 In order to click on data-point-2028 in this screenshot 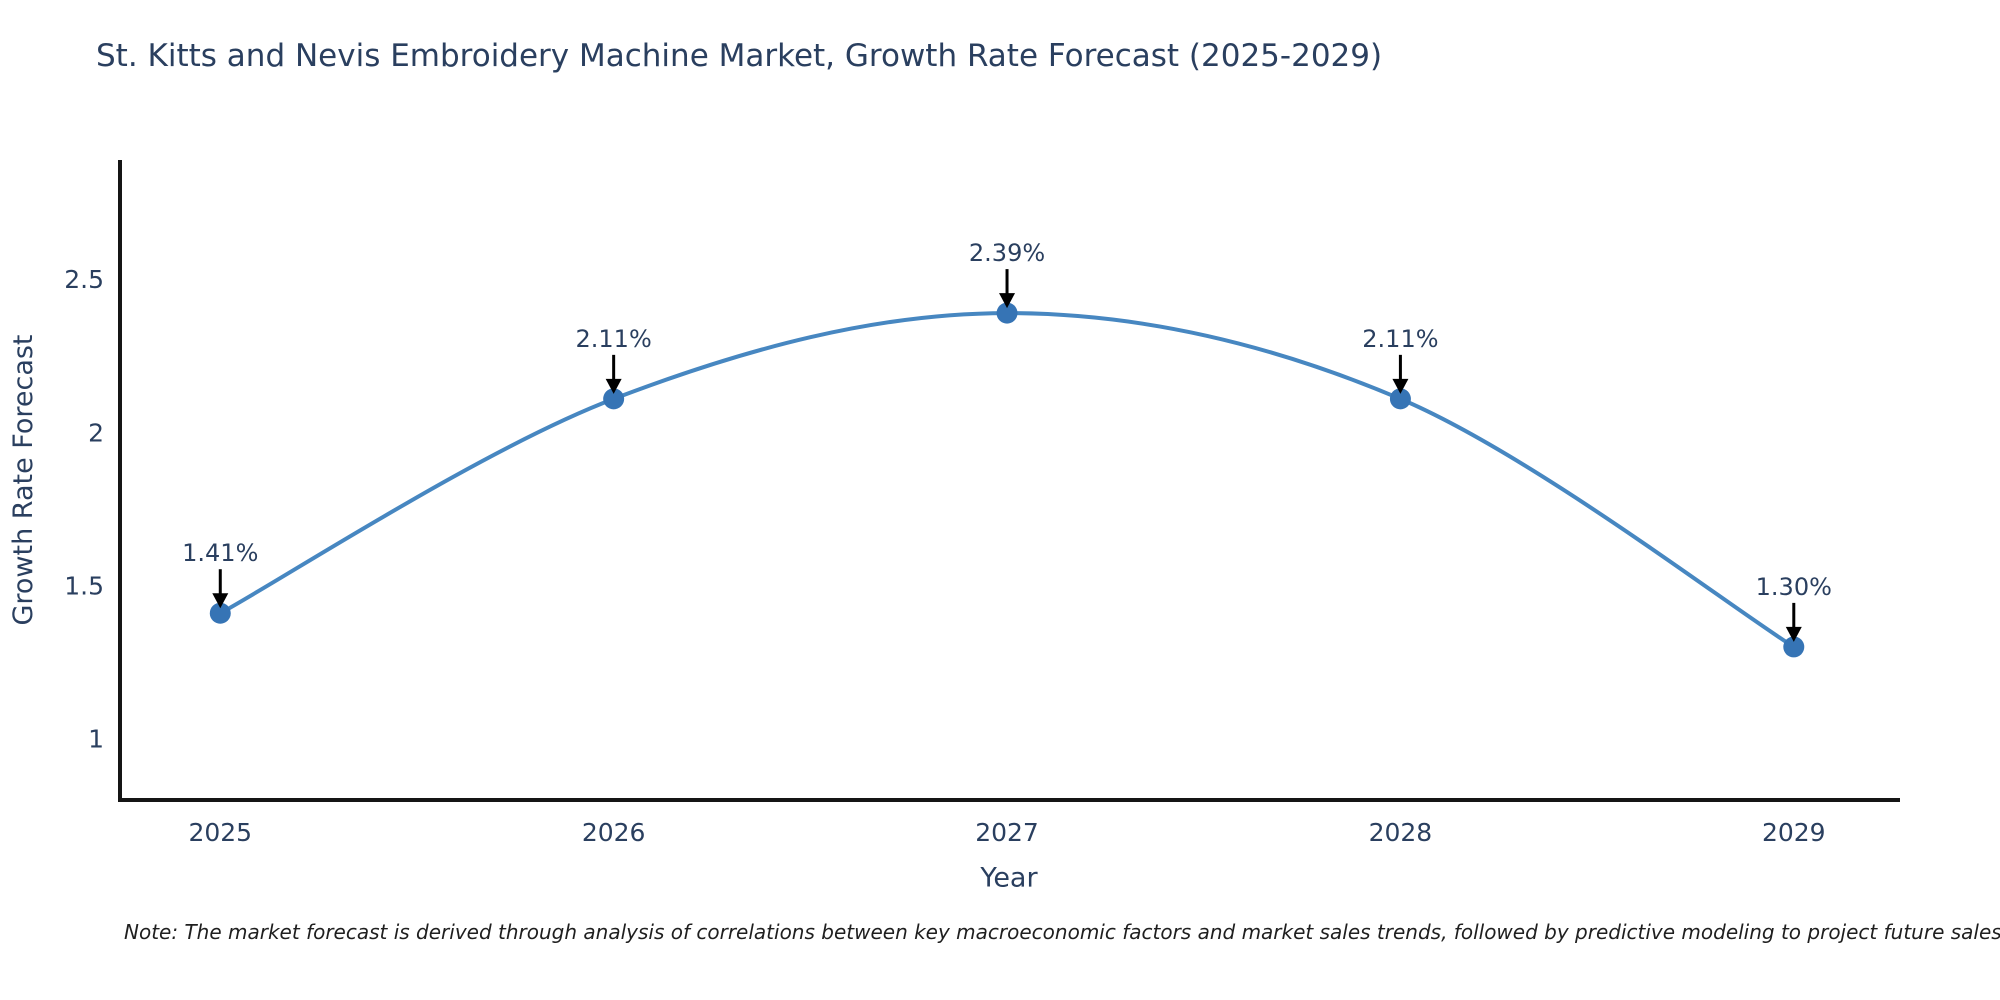, I will do `click(1400, 399)`.